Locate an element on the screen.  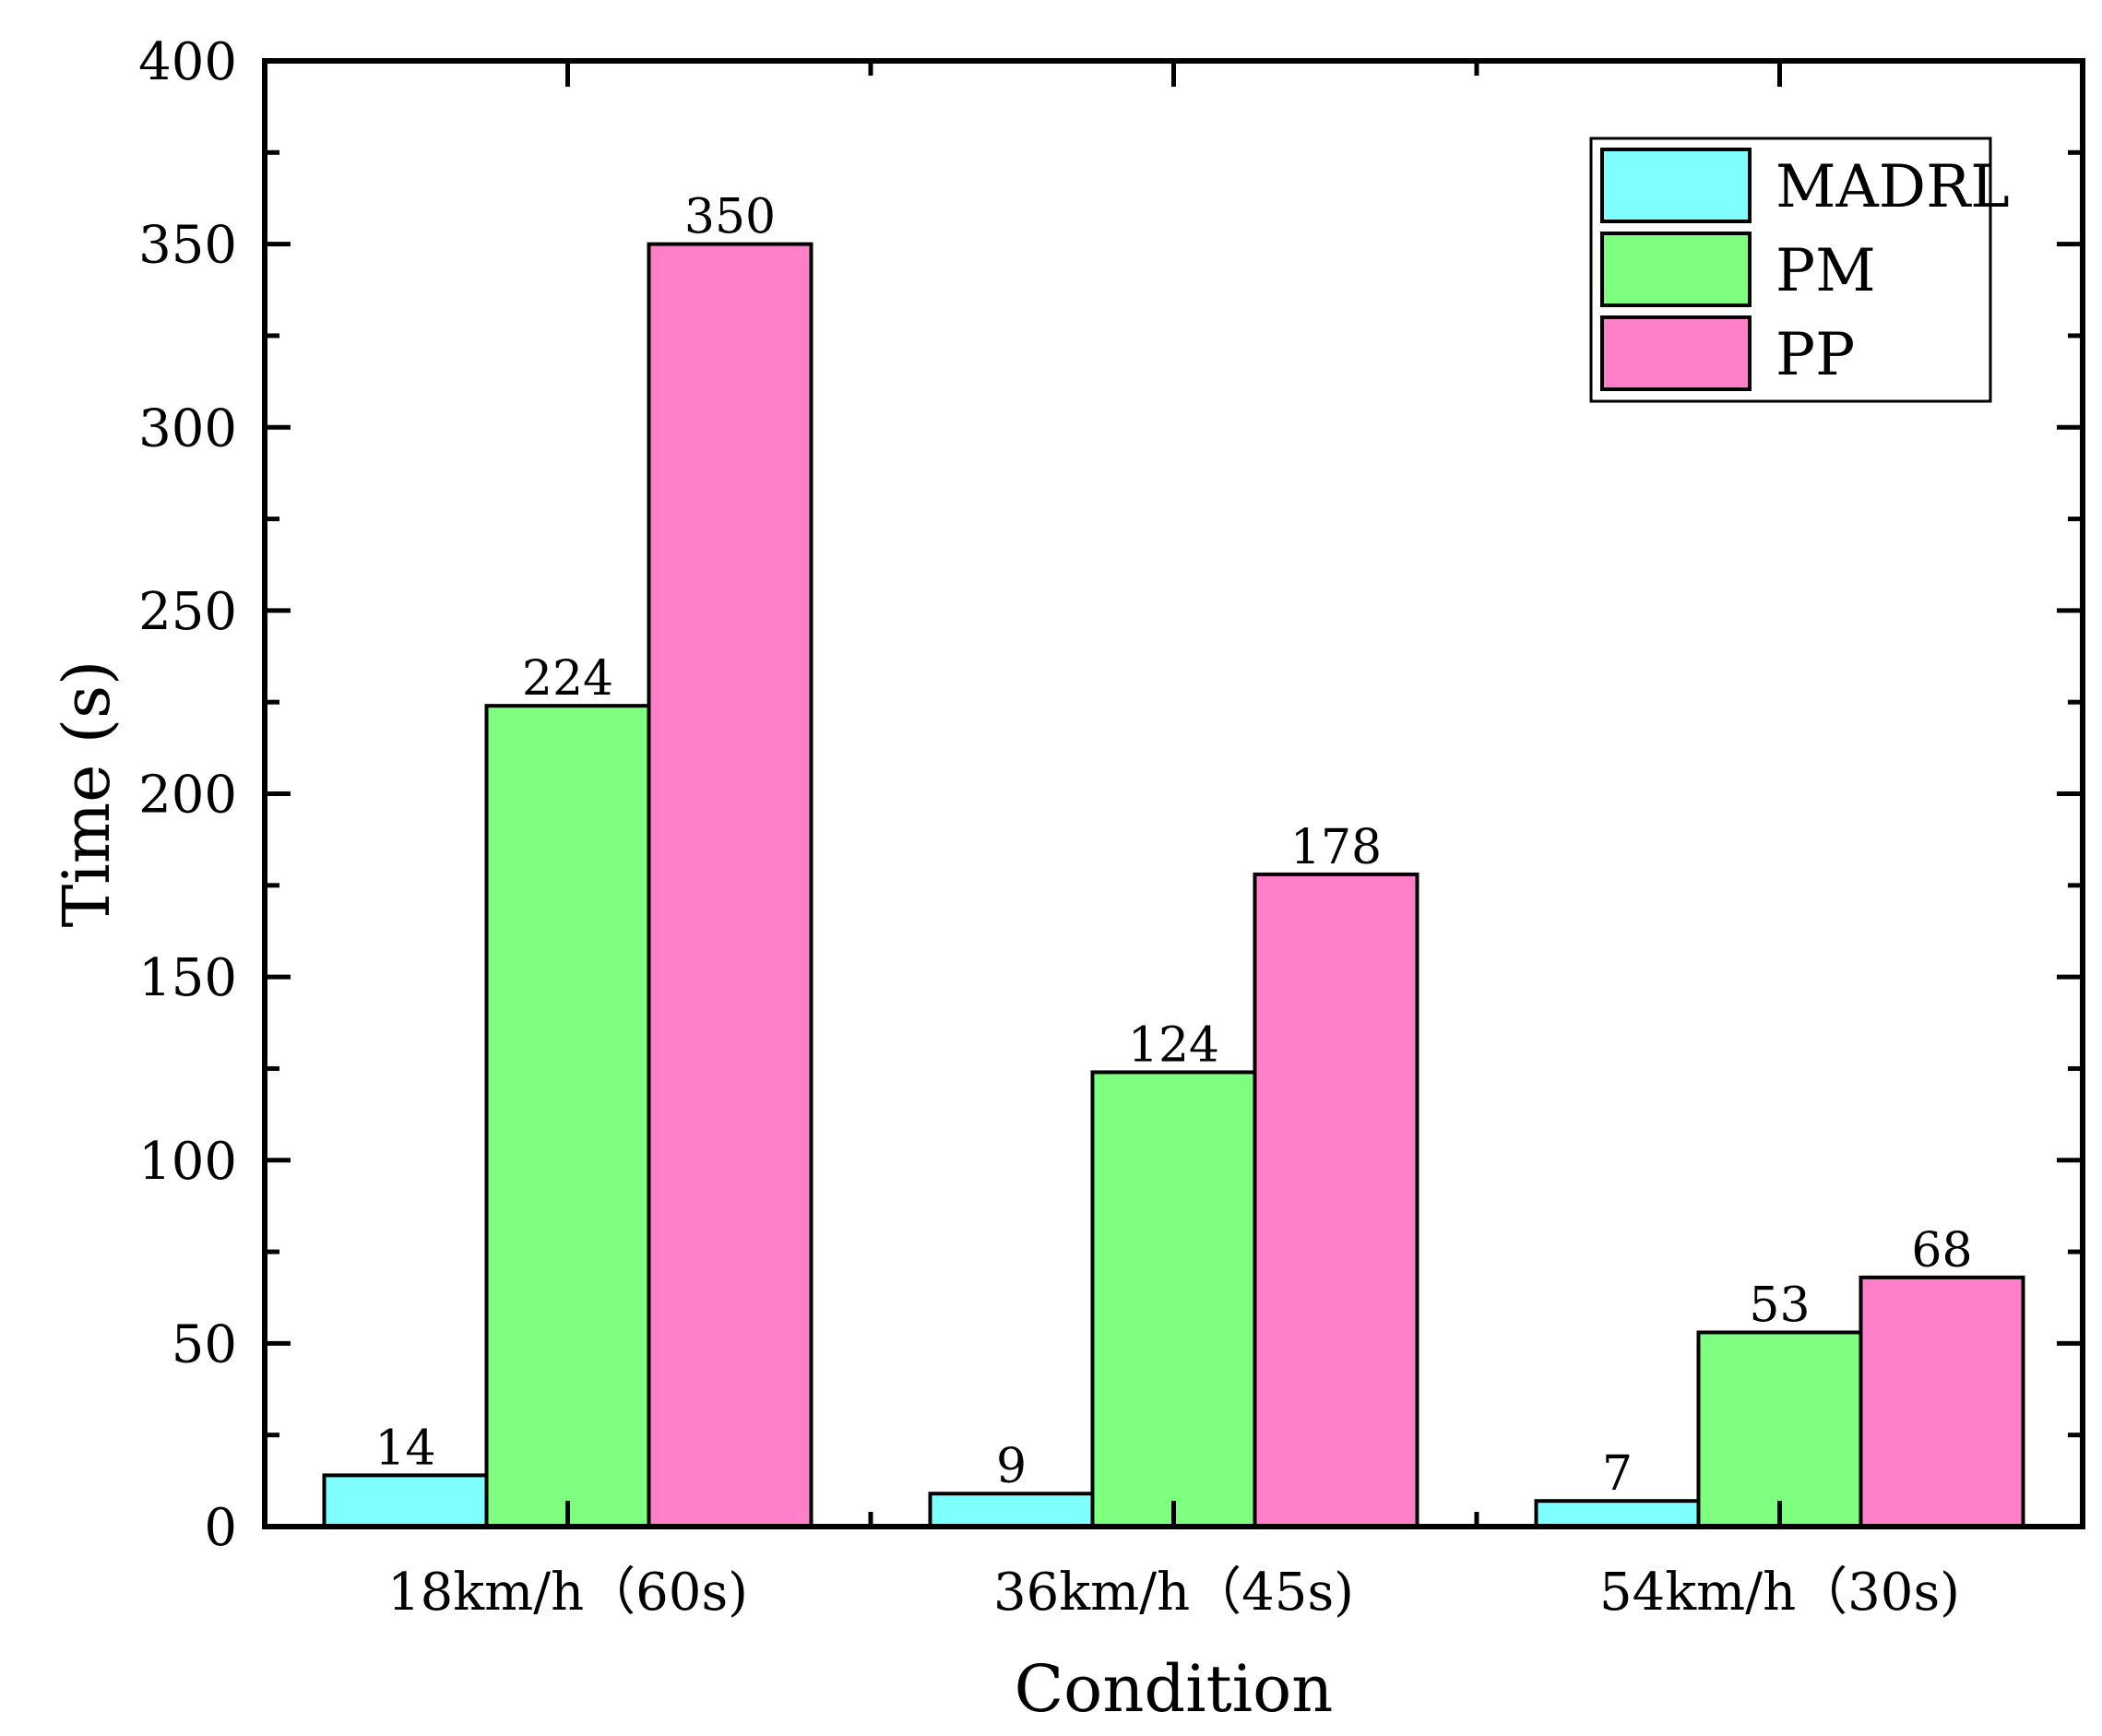
legend-label-madrl: MADRL is located at coordinates (1892, 187).